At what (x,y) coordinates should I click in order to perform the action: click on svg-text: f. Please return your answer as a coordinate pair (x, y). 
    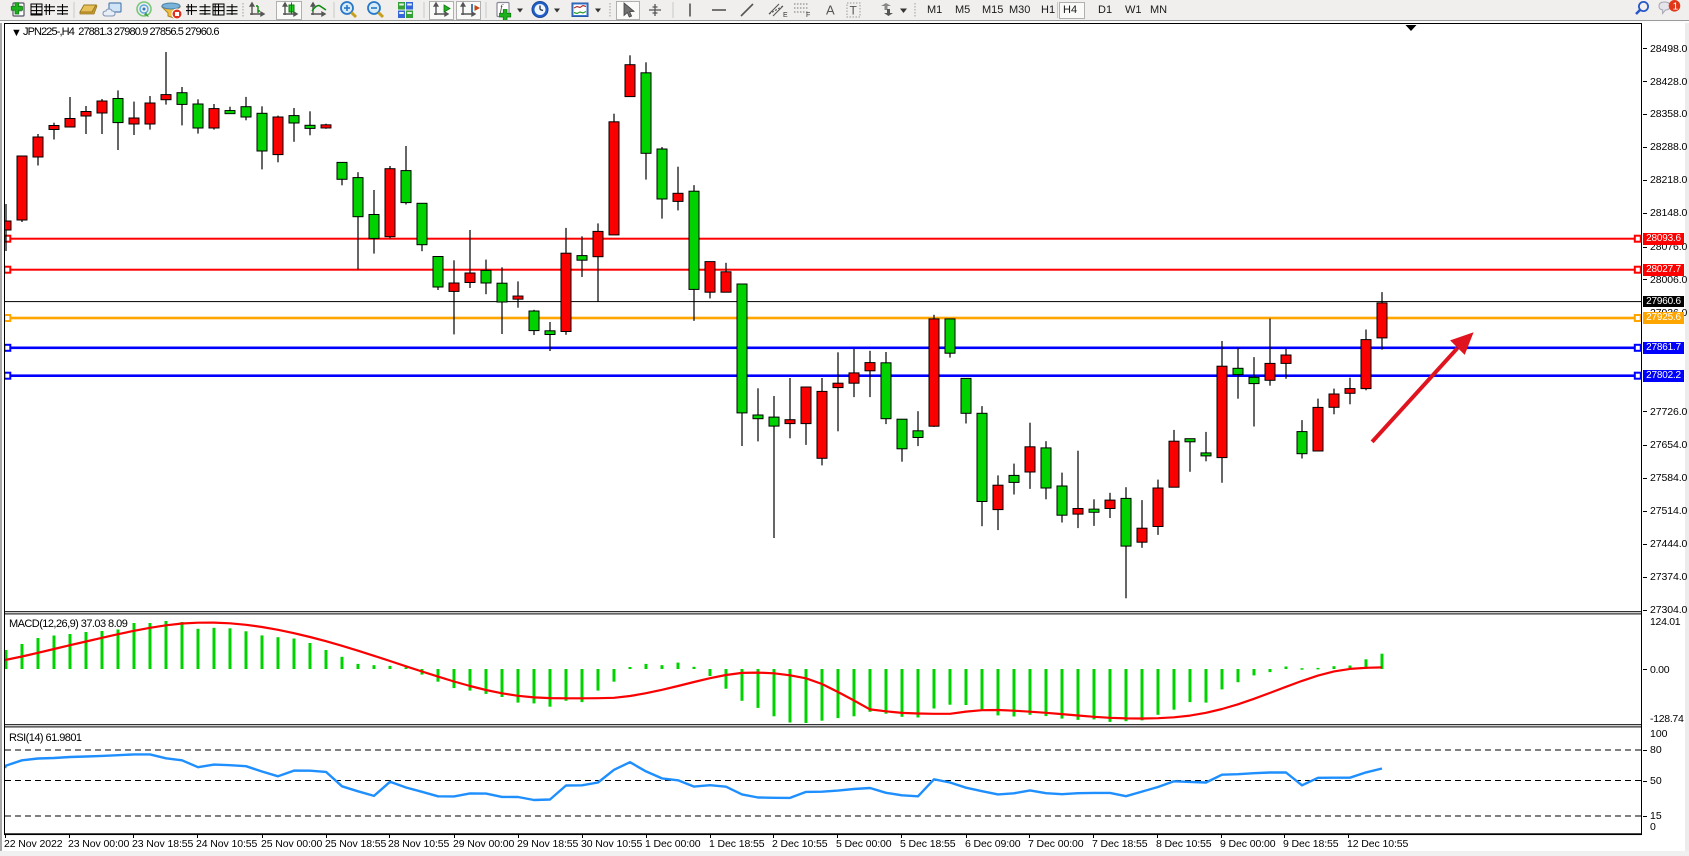
    Looking at the image, I should click on (502, 8).